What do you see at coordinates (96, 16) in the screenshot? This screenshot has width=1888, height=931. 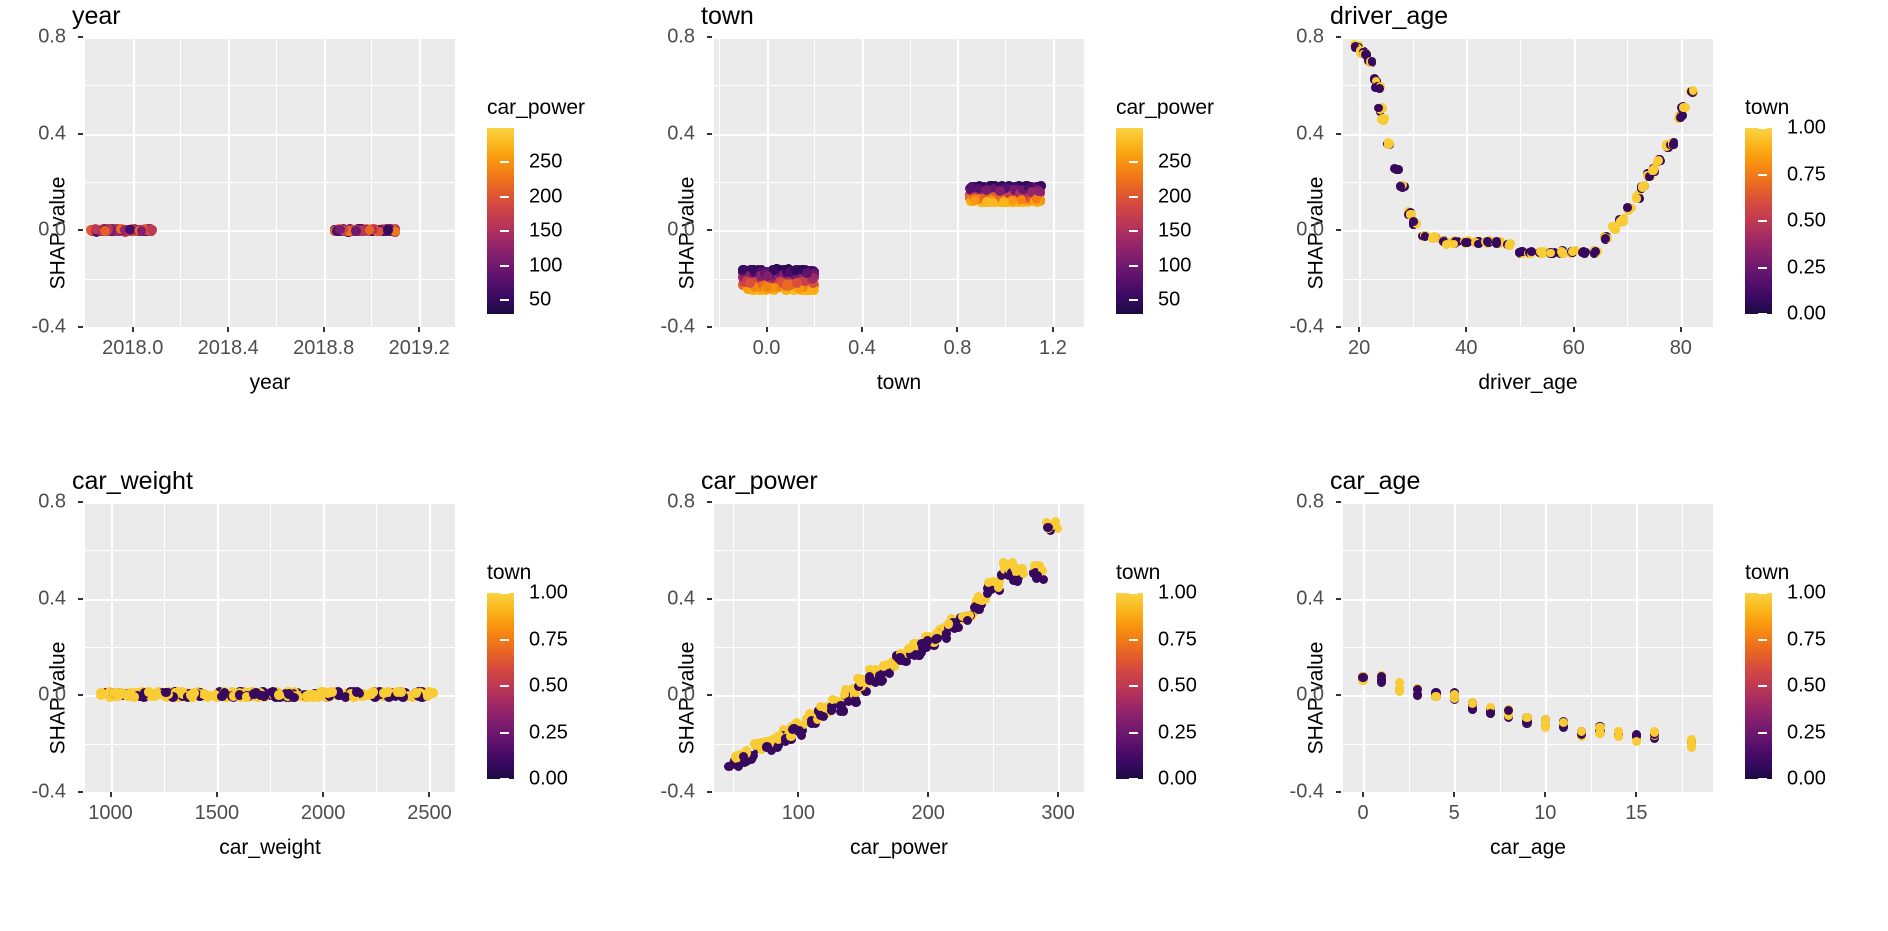 I see `panel-title: year` at bounding box center [96, 16].